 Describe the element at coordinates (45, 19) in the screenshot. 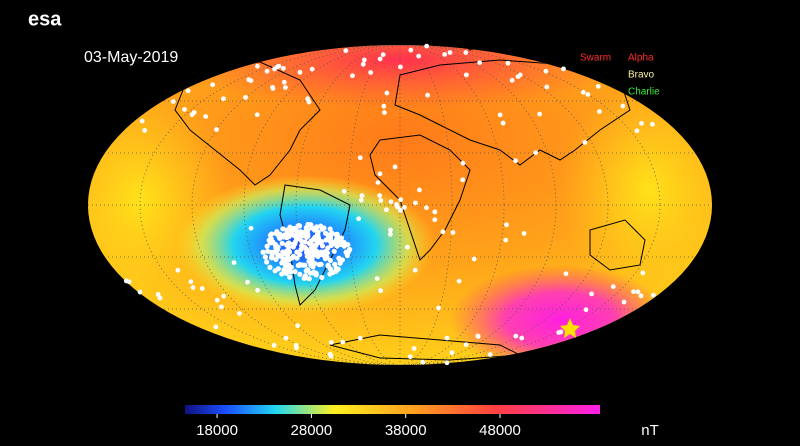

I see `logo: esa` at that location.